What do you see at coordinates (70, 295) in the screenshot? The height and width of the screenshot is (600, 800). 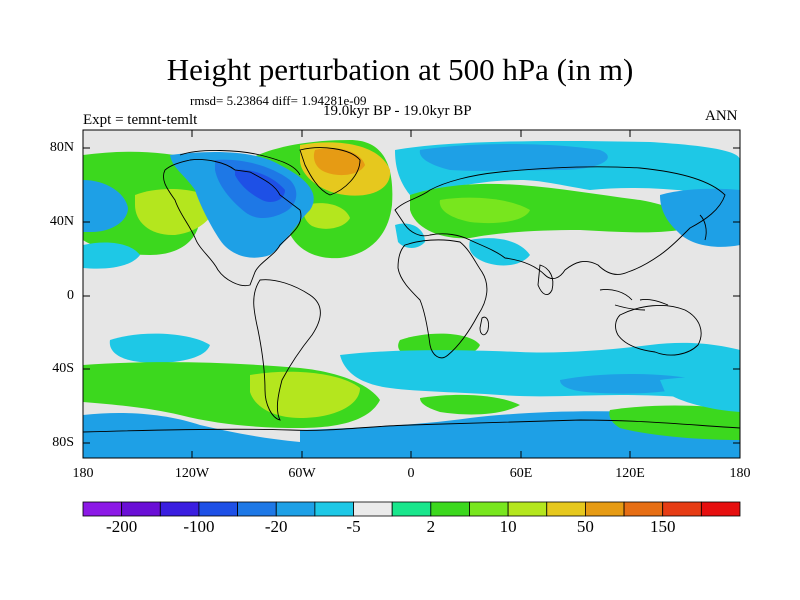 I see `lat-label-0: 0` at bounding box center [70, 295].